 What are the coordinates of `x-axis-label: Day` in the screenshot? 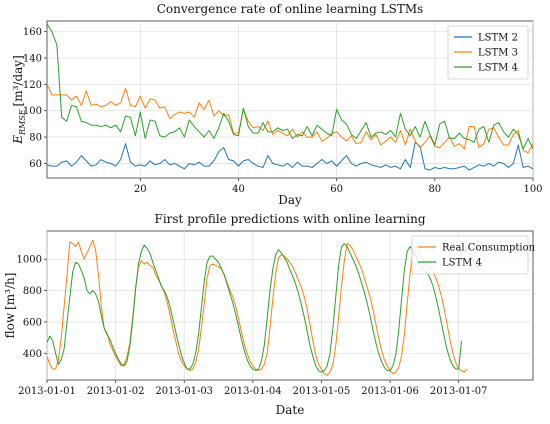 It's located at (290, 200).